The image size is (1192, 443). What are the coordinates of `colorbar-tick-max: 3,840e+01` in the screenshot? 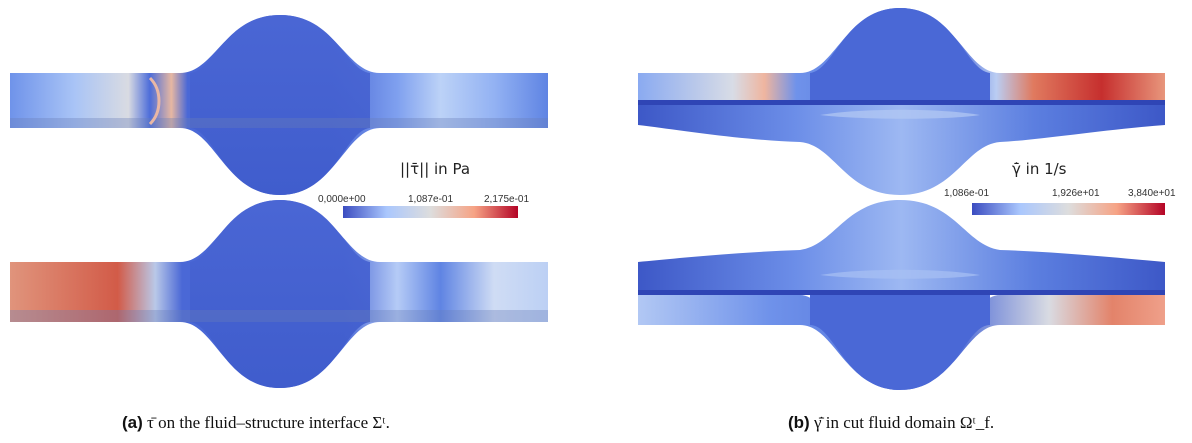 It's located at (1152, 193).